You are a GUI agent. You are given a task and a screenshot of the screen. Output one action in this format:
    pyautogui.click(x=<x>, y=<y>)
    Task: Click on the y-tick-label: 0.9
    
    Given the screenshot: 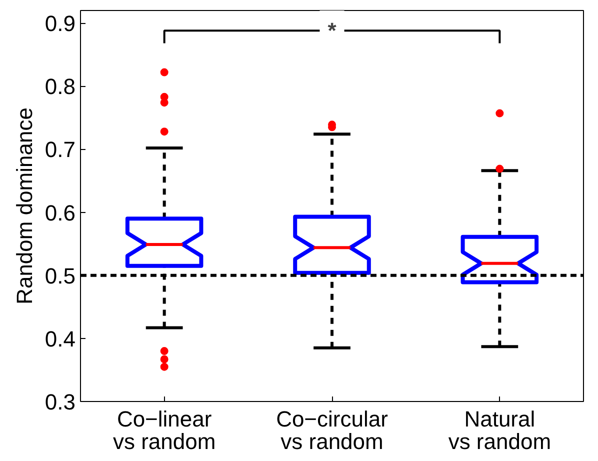 What is the action you would take?
    pyautogui.click(x=60, y=23)
    